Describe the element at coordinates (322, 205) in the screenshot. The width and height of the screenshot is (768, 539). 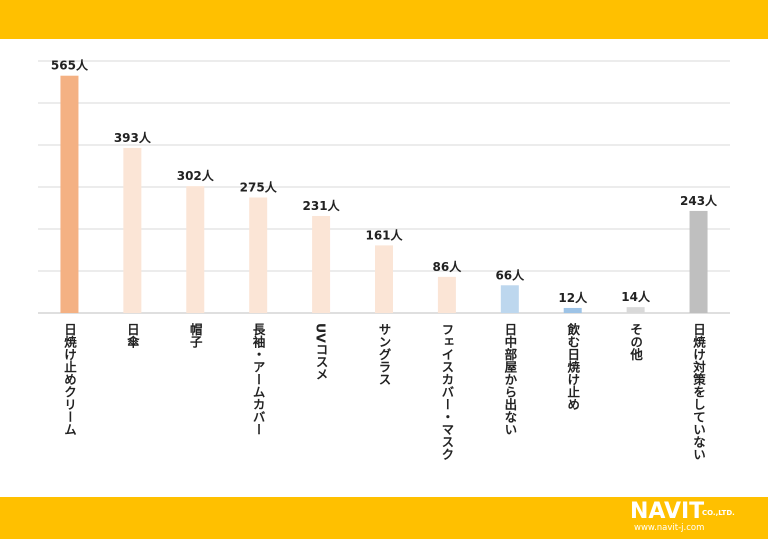
I see `value-label: 231人` at that location.